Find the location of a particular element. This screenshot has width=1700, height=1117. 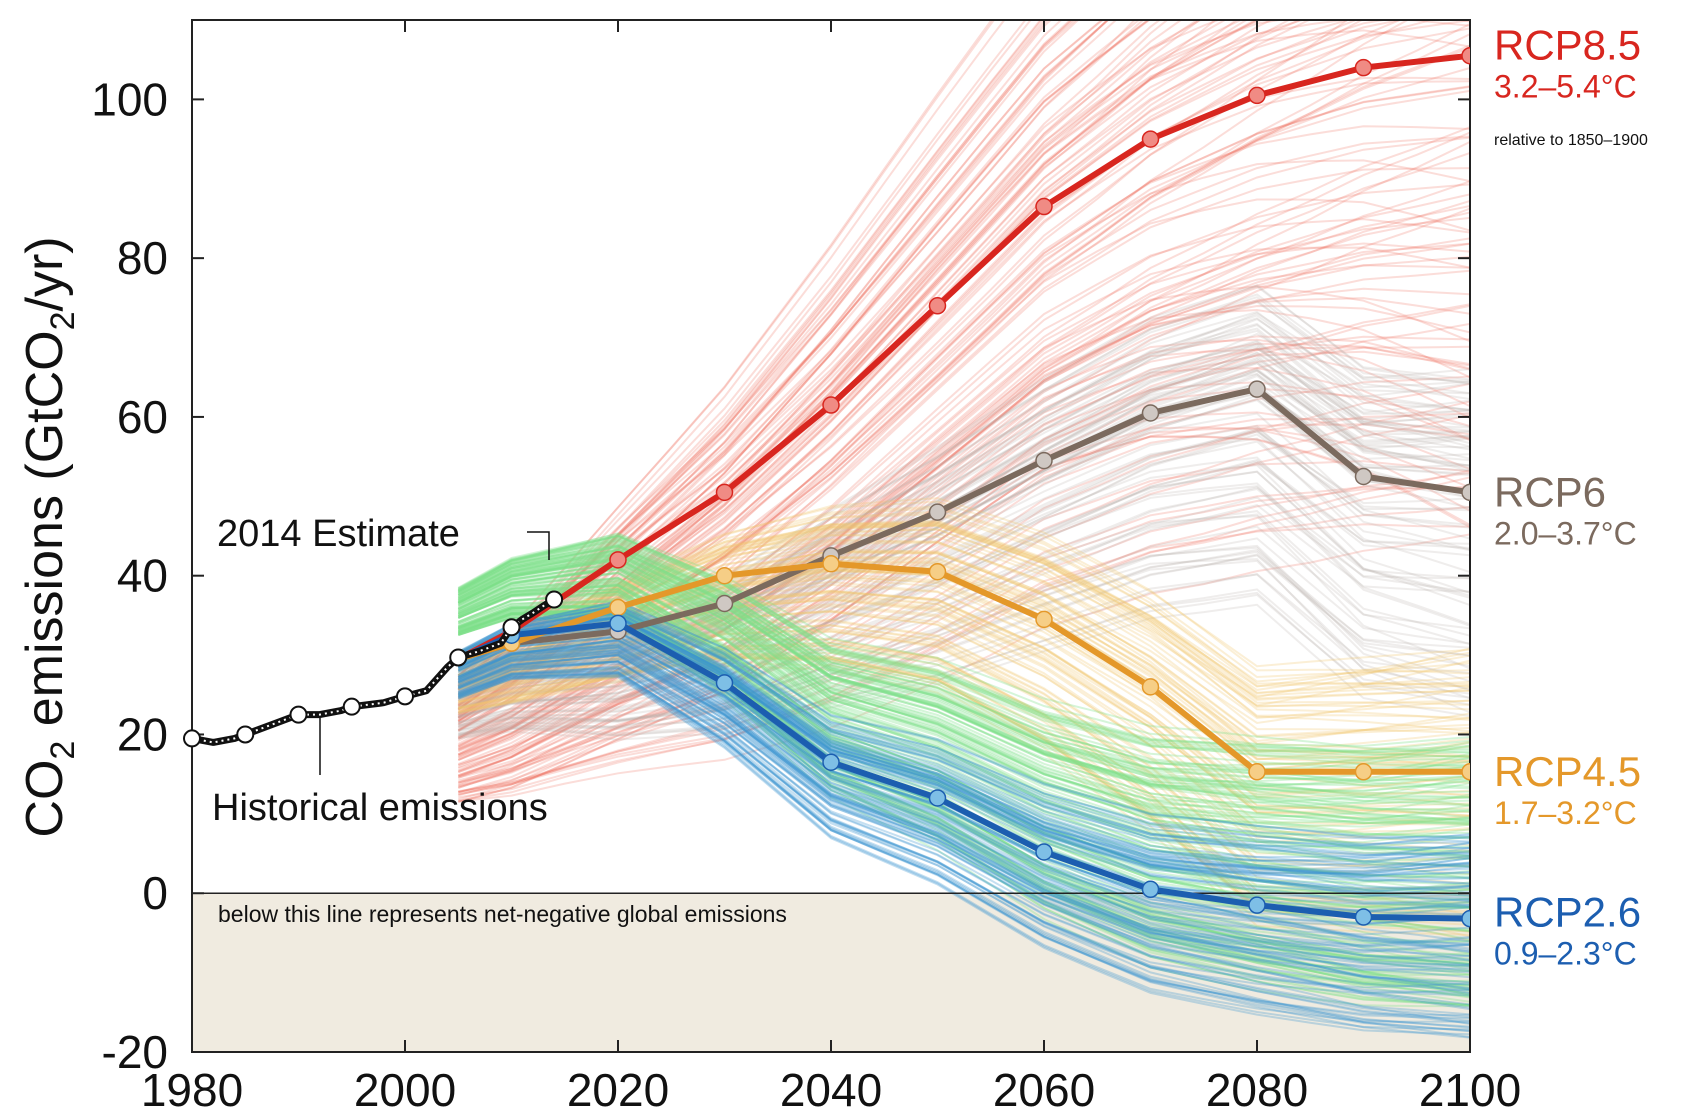

x-tick-label: 2040 is located at coordinates (831, 1090).